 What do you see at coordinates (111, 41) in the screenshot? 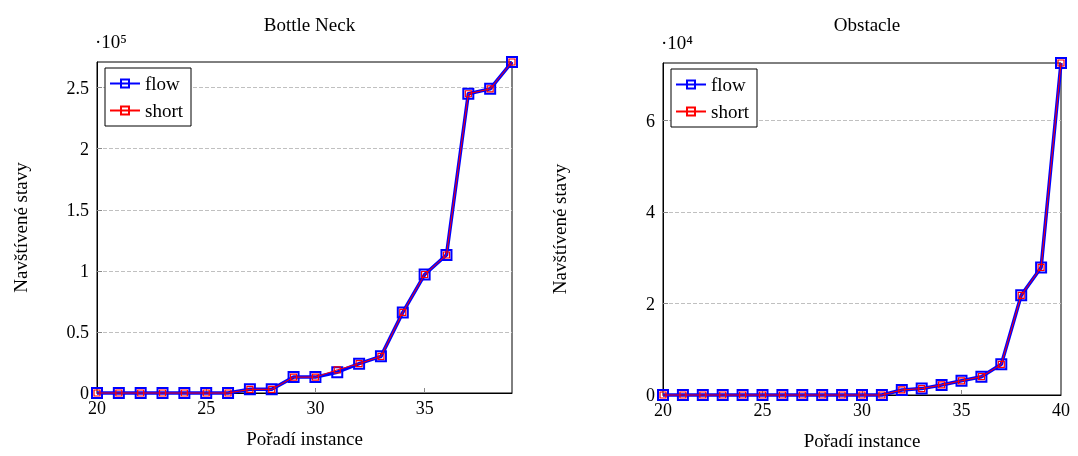
I see `text: ·10⁵` at bounding box center [111, 41].